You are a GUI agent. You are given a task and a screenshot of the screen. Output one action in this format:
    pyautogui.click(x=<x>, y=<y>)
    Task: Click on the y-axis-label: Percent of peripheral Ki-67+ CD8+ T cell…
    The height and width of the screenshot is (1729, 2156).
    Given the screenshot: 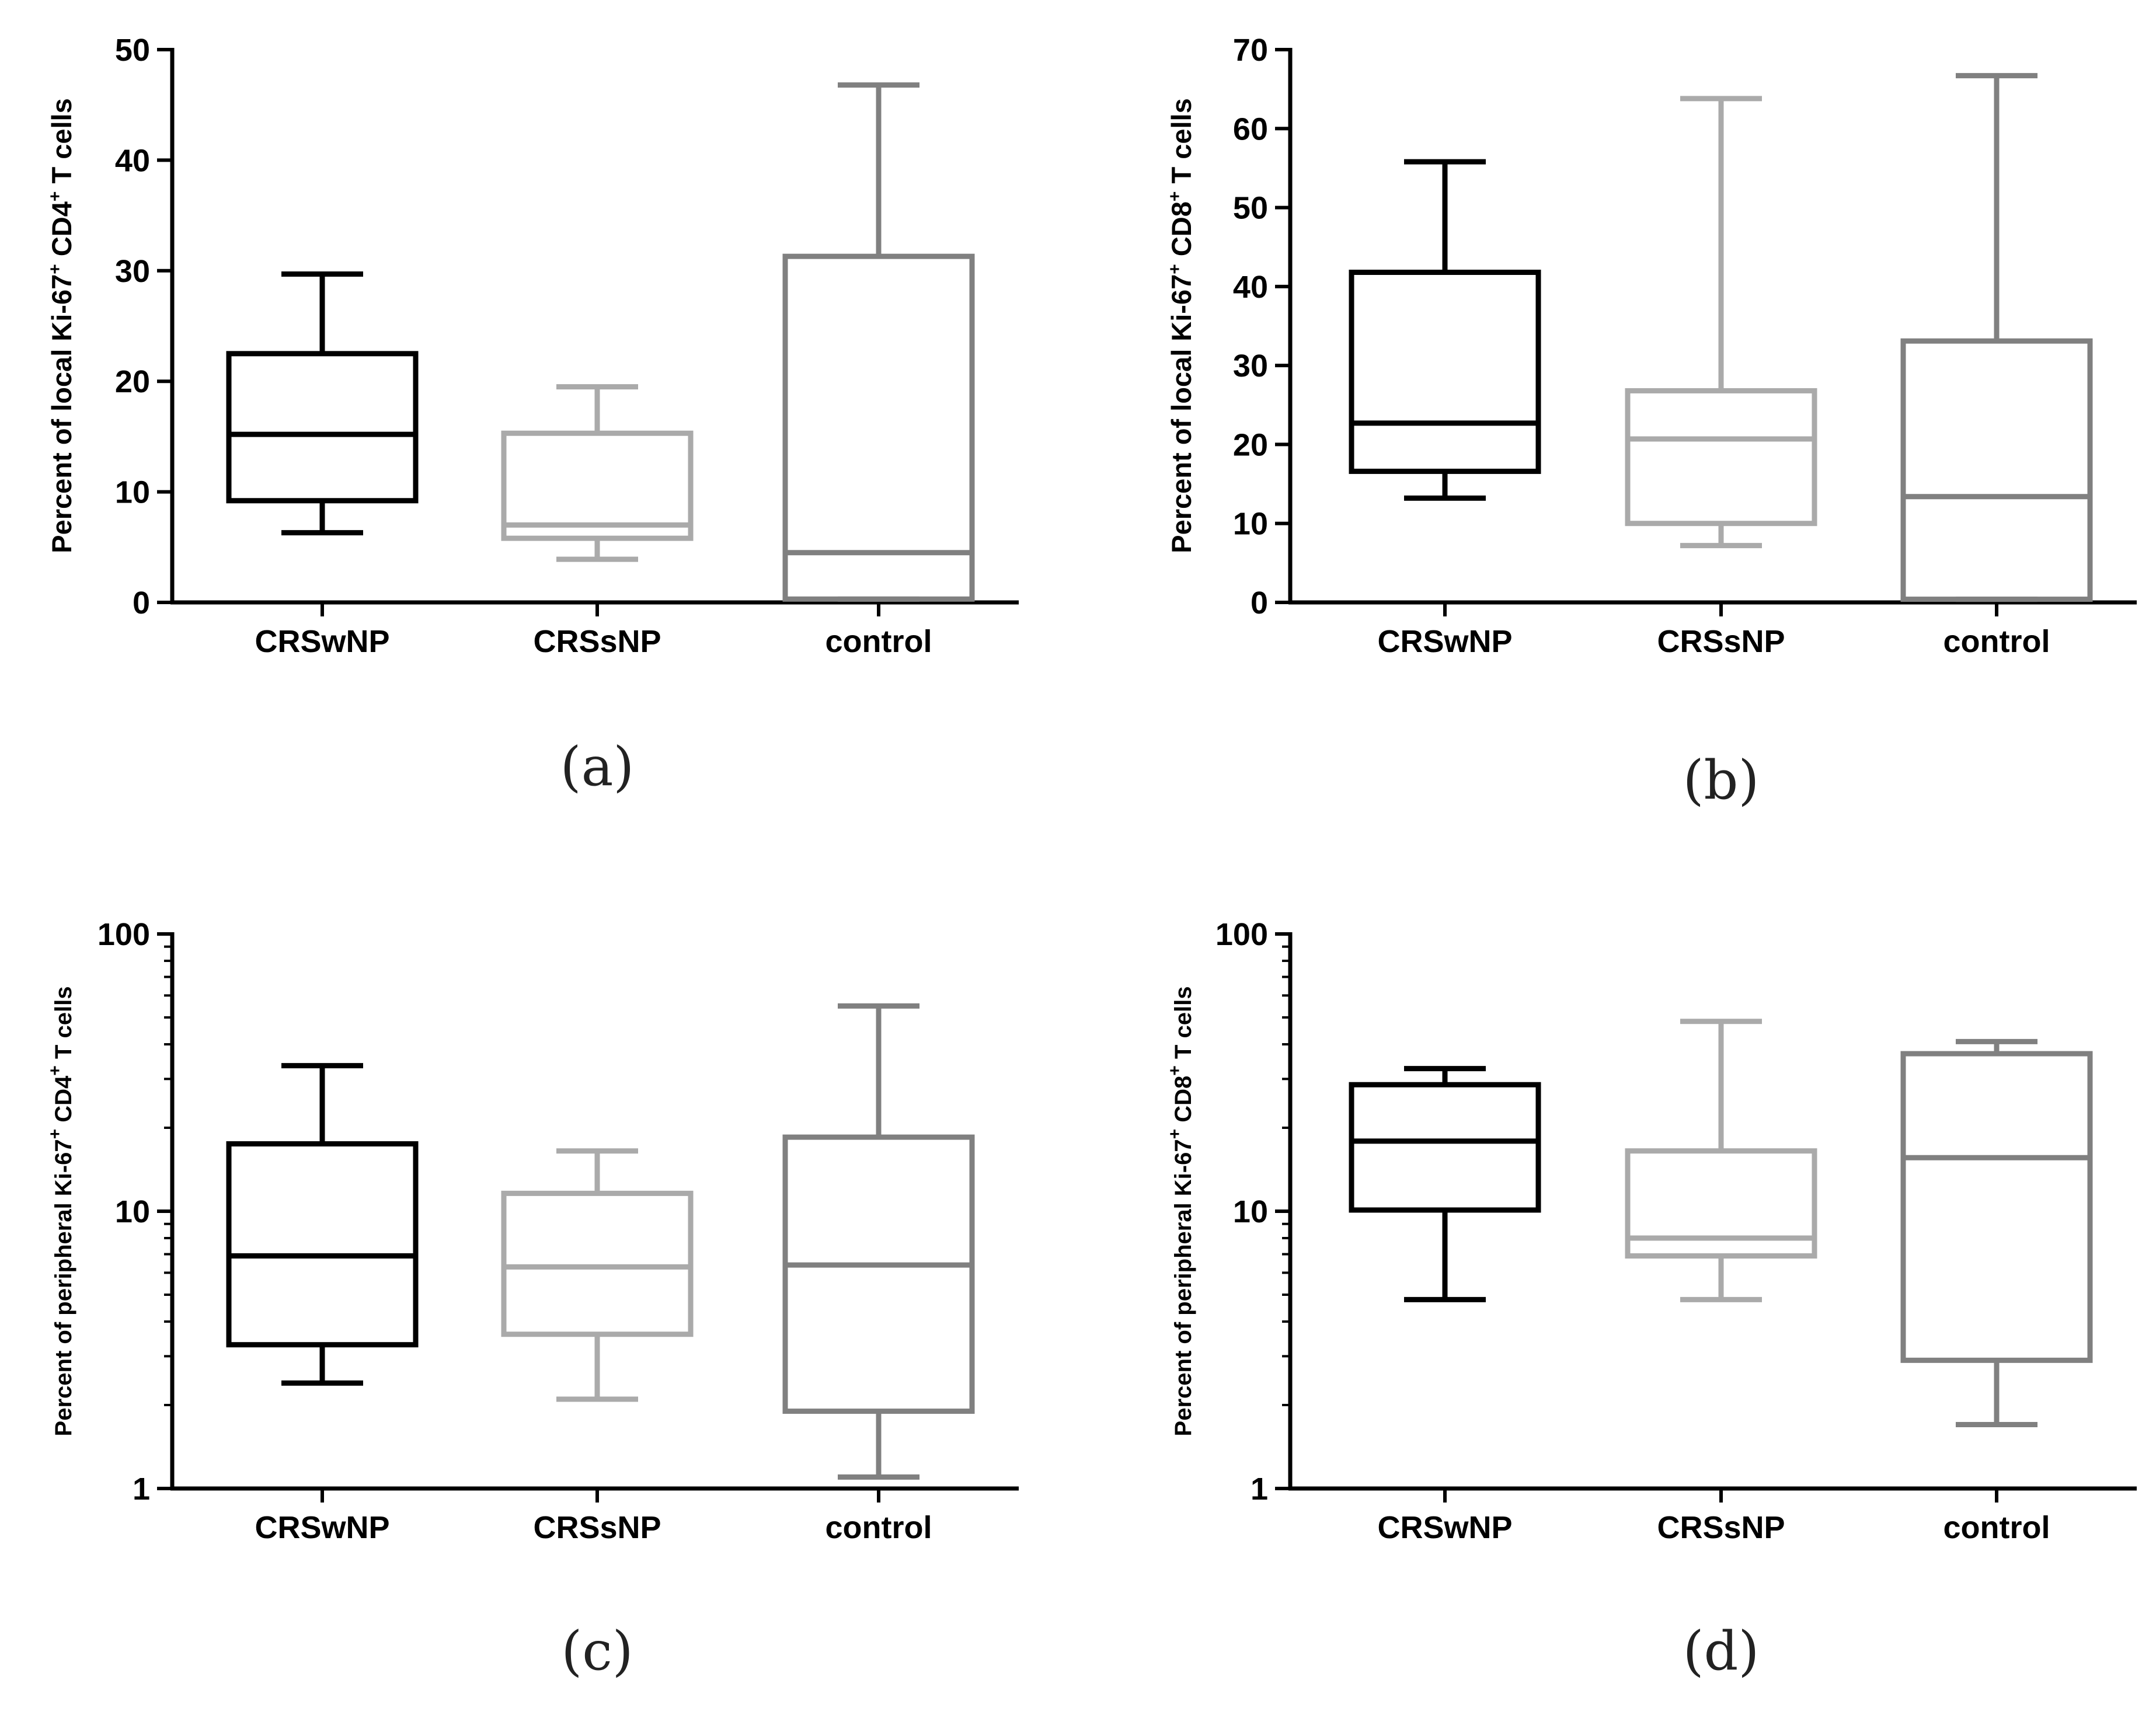 What is the action you would take?
    pyautogui.click(x=1180, y=1211)
    